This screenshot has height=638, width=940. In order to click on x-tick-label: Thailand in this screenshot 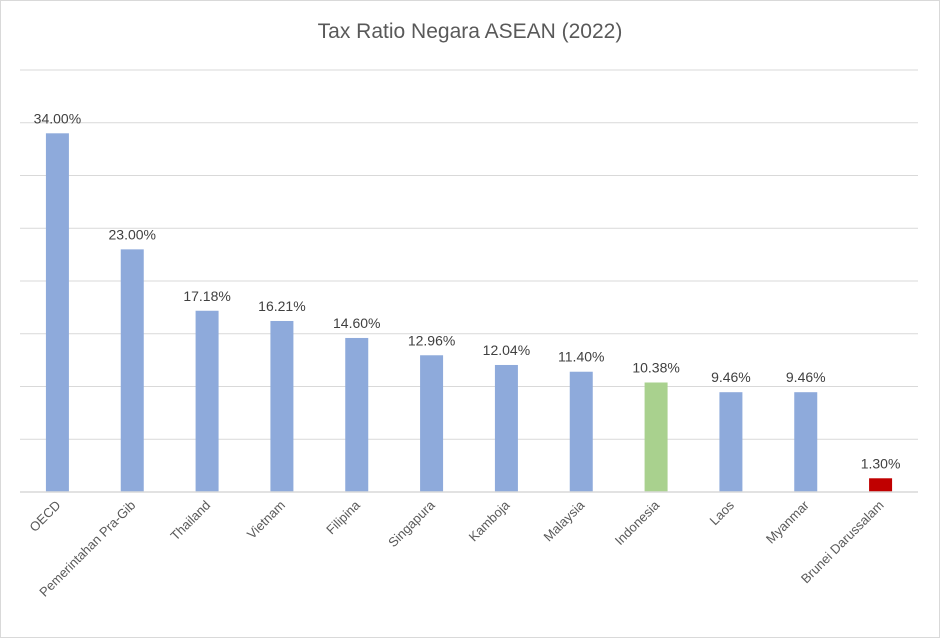, I will do `click(190, 521)`.